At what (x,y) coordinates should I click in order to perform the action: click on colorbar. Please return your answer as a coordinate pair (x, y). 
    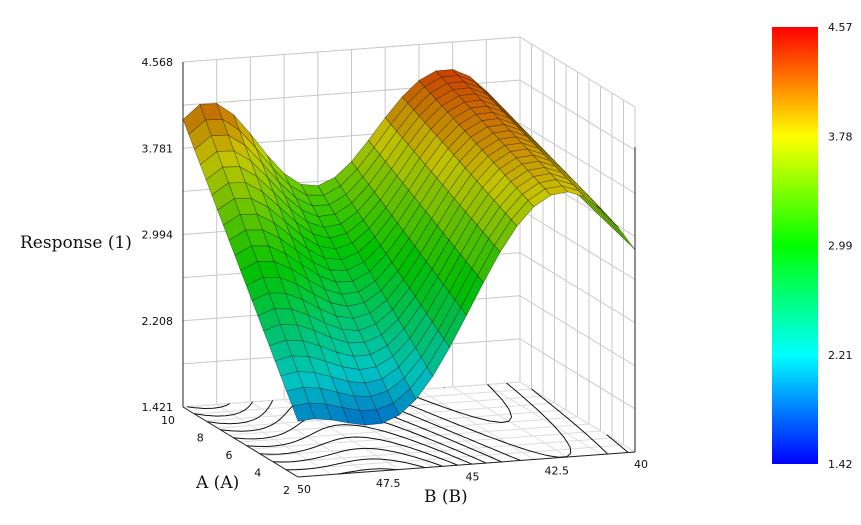
    Looking at the image, I should click on (795, 245).